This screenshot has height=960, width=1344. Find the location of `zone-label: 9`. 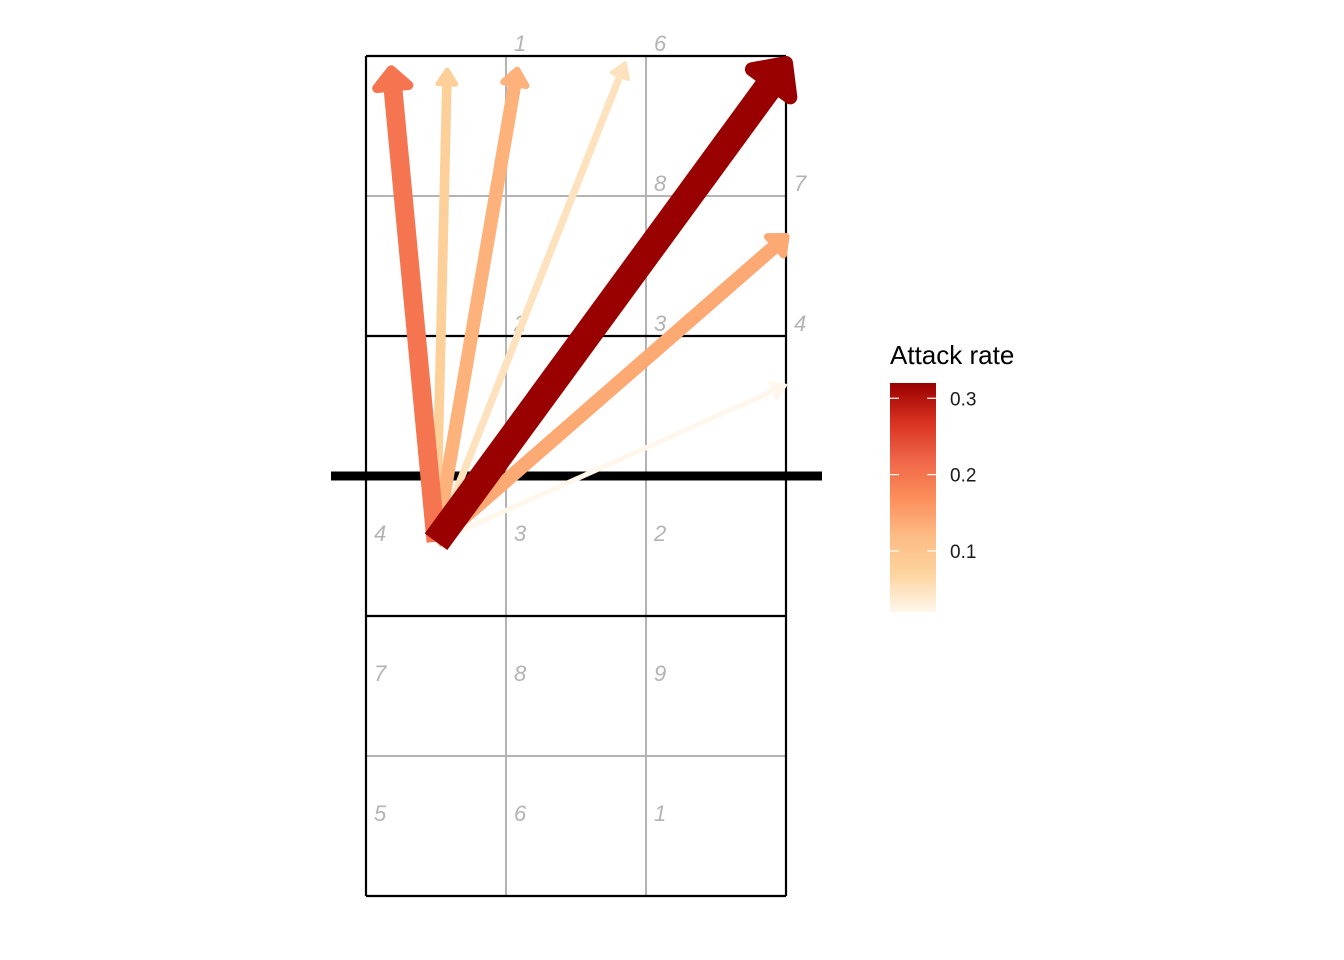

zone-label: 9 is located at coordinates (660, 673).